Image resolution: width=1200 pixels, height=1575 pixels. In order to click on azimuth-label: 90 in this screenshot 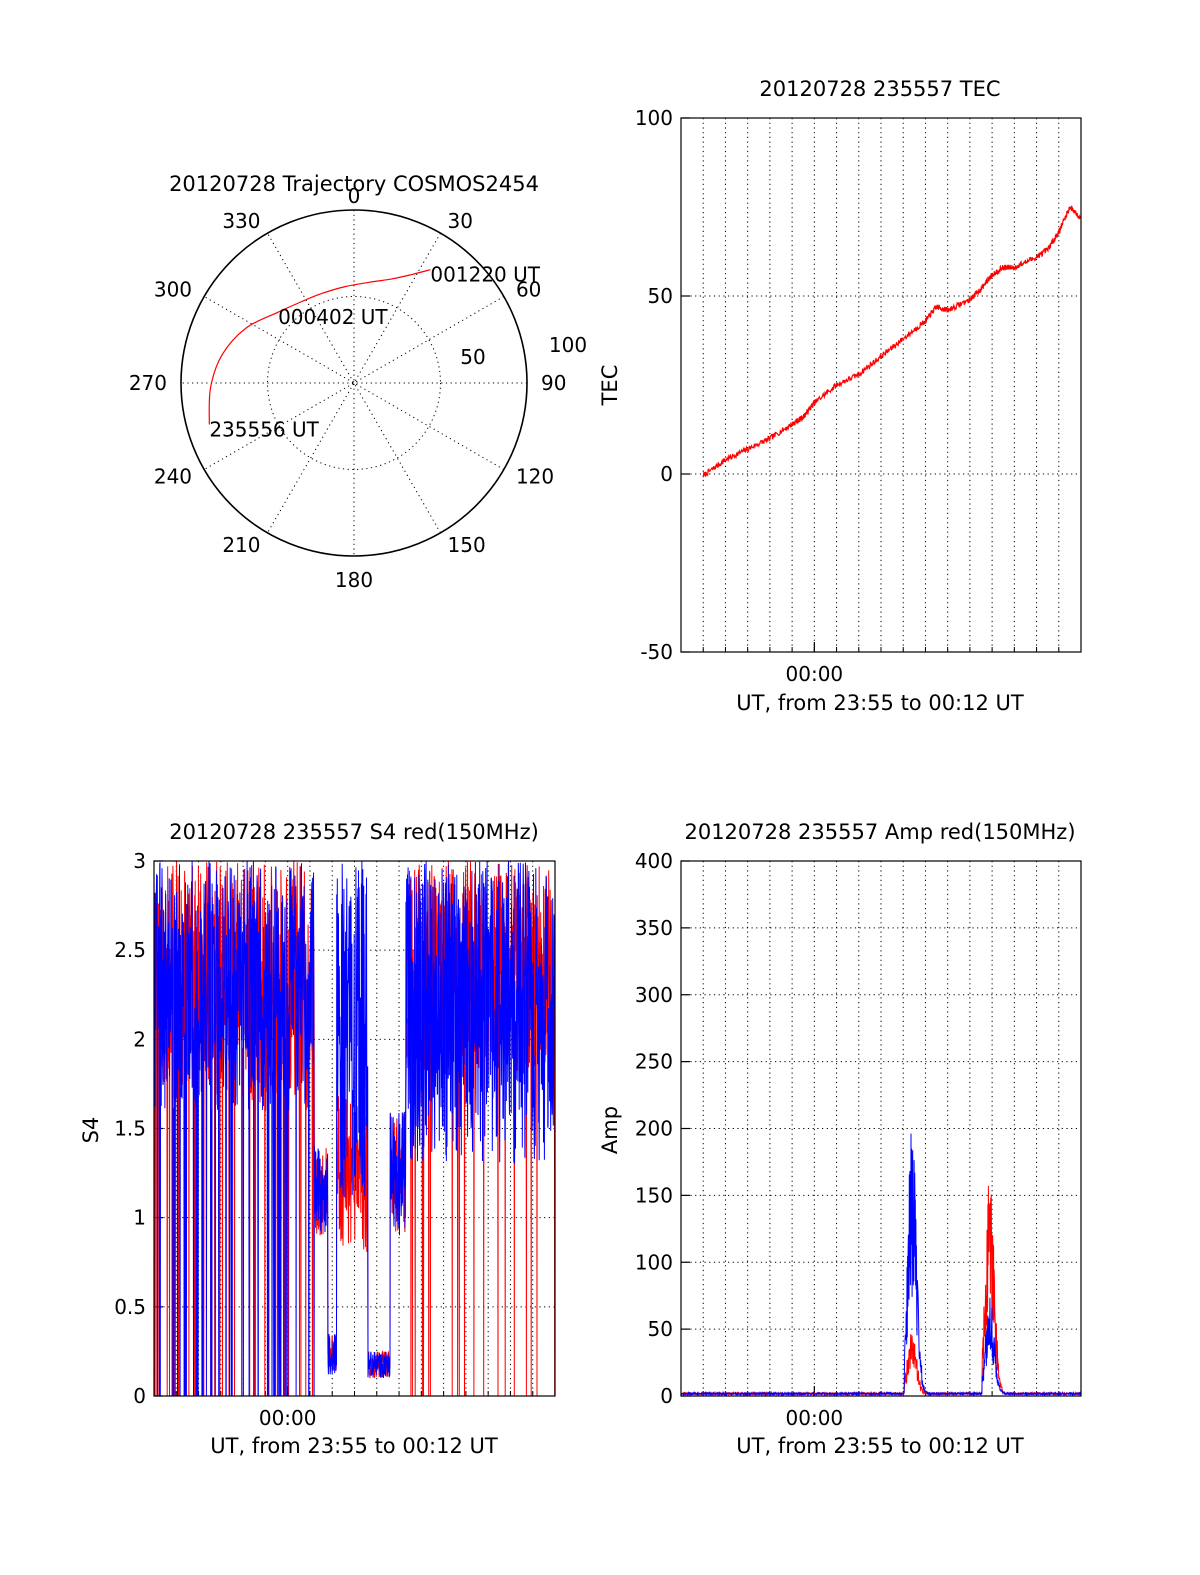, I will do `click(553, 383)`.